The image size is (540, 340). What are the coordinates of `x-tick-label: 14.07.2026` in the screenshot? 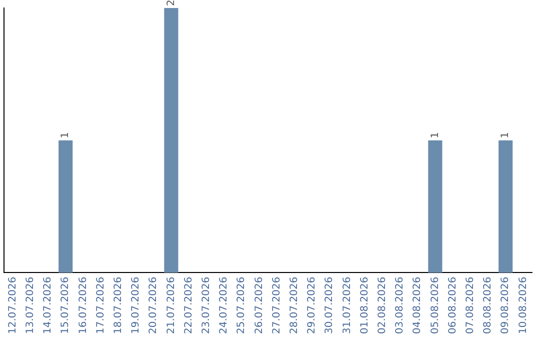 It's located at (48, 305).